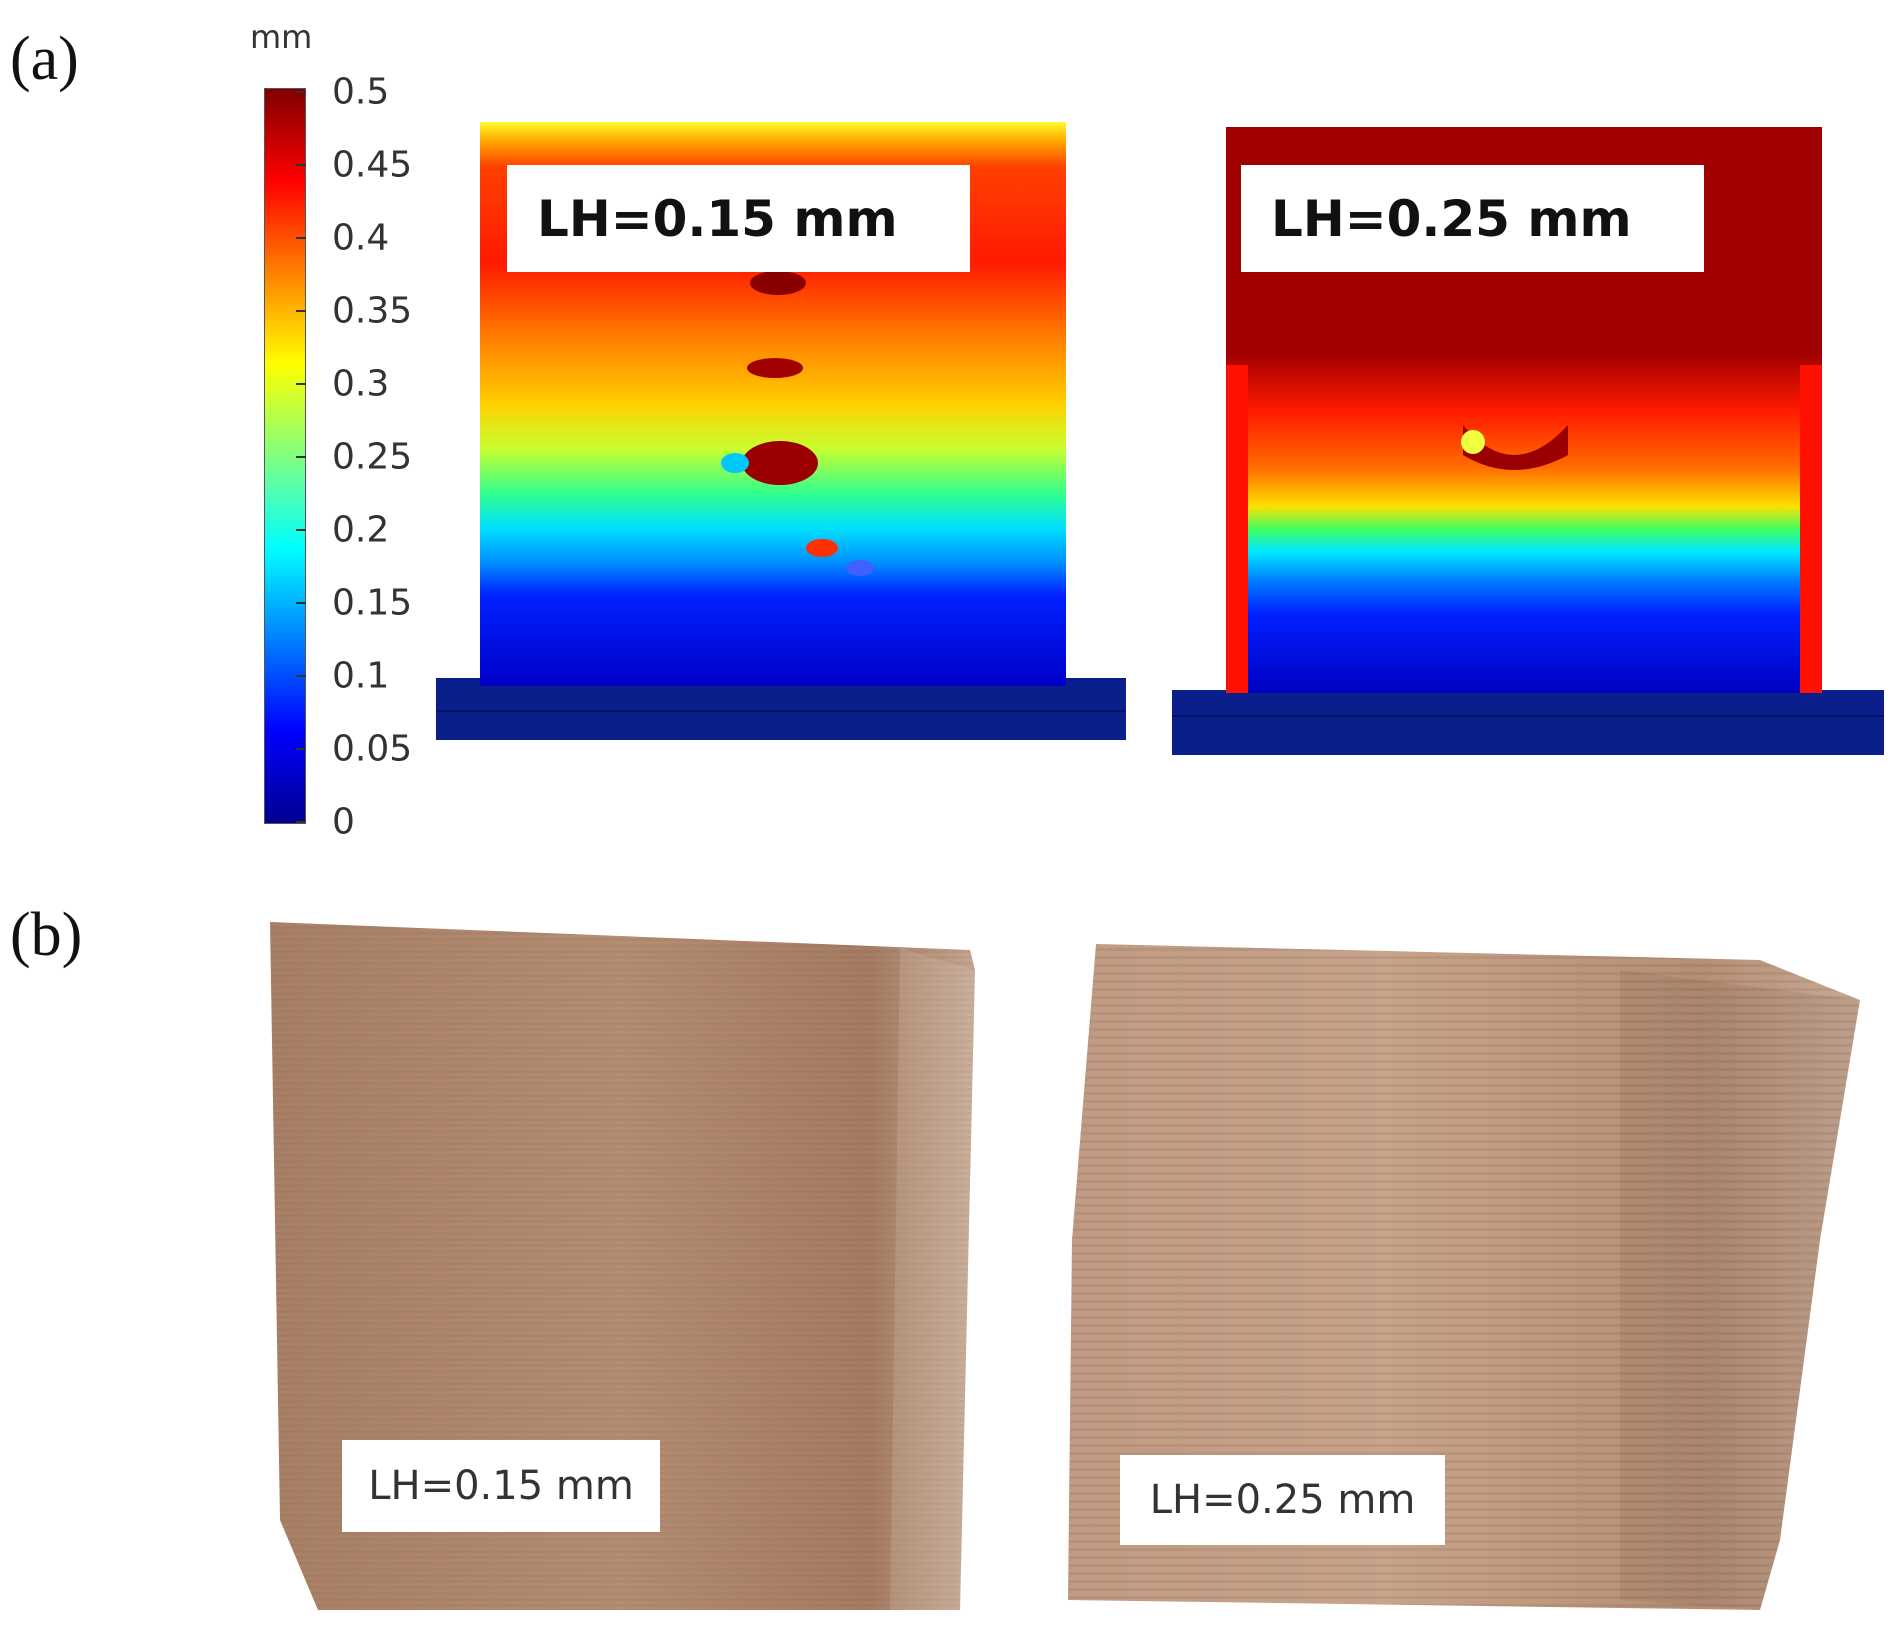  What do you see at coordinates (361, 676) in the screenshot?
I see `colorbar-tick-label: 0.1` at bounding box center [361, 676].